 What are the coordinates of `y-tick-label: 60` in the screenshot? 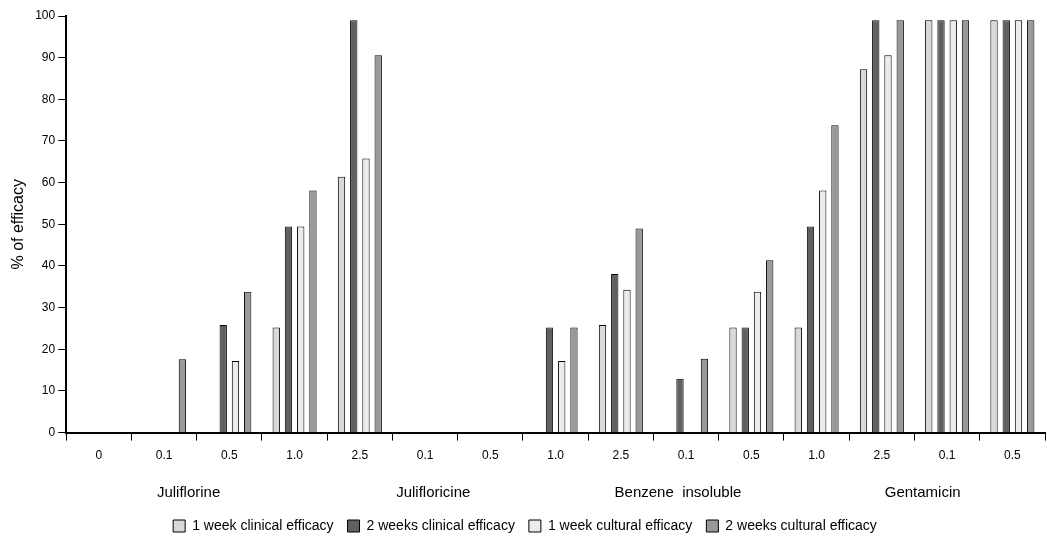 It's located at (48, 181).